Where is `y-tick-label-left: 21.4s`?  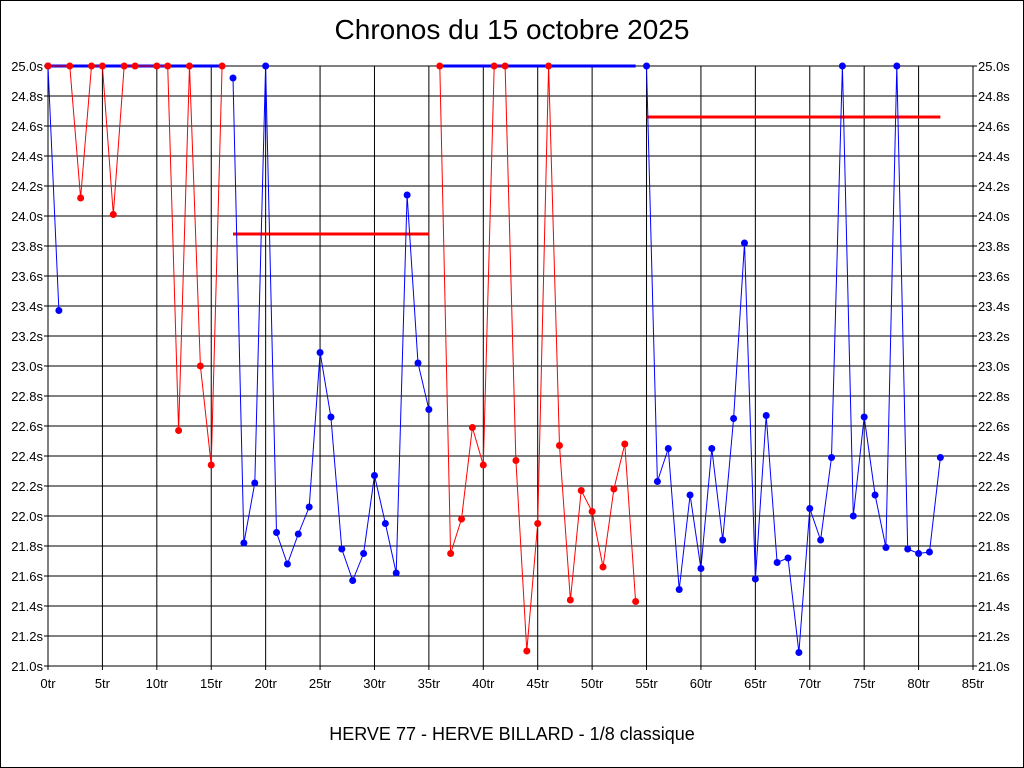 y-tick-label-left: 21.4s is located at coordinates (27, 606).